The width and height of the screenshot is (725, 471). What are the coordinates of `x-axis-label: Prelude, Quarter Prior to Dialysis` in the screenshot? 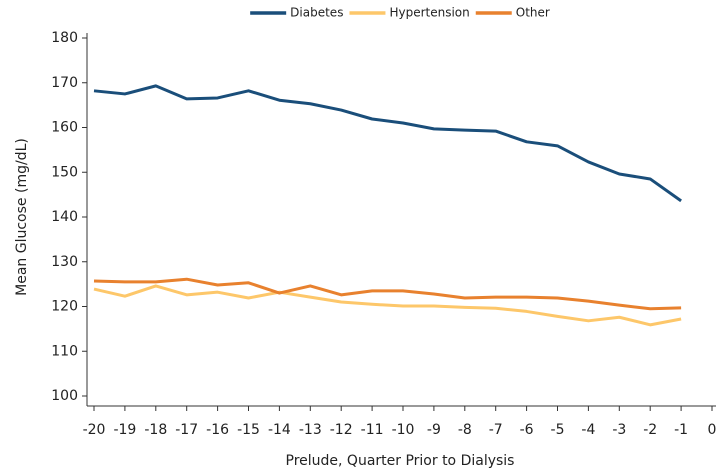 It's located at (400, 461).